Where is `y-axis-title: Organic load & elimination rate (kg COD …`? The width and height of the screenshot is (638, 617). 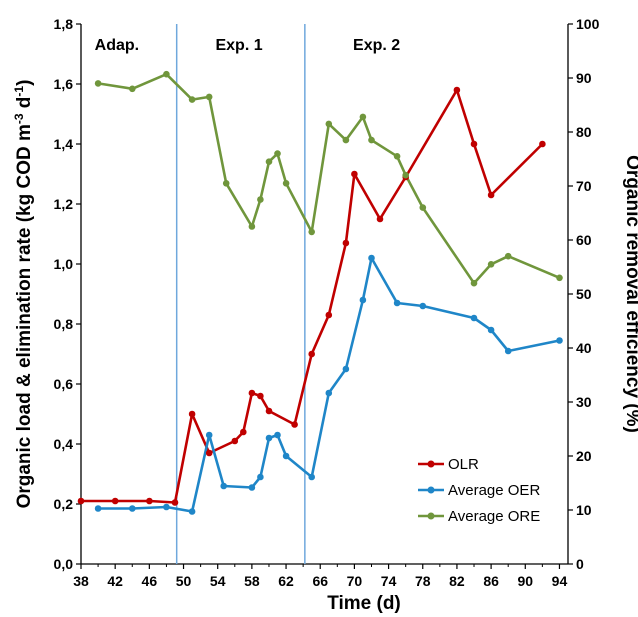 y-axis-title: Organic load & elimination rate (kg COD … is located at coordinates (23, 294).